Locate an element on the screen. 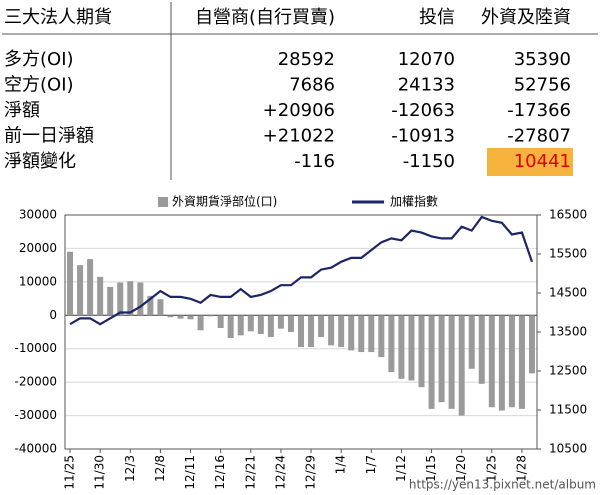 The width and height of the screenshot is (600, 495). y2-tick-label: 15500 is located at coordinates (568, 254).